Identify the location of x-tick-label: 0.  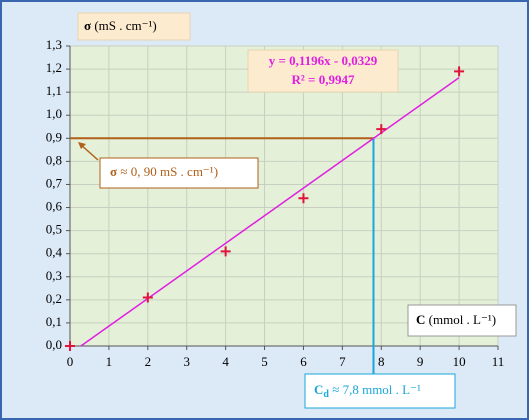
(70, 361).